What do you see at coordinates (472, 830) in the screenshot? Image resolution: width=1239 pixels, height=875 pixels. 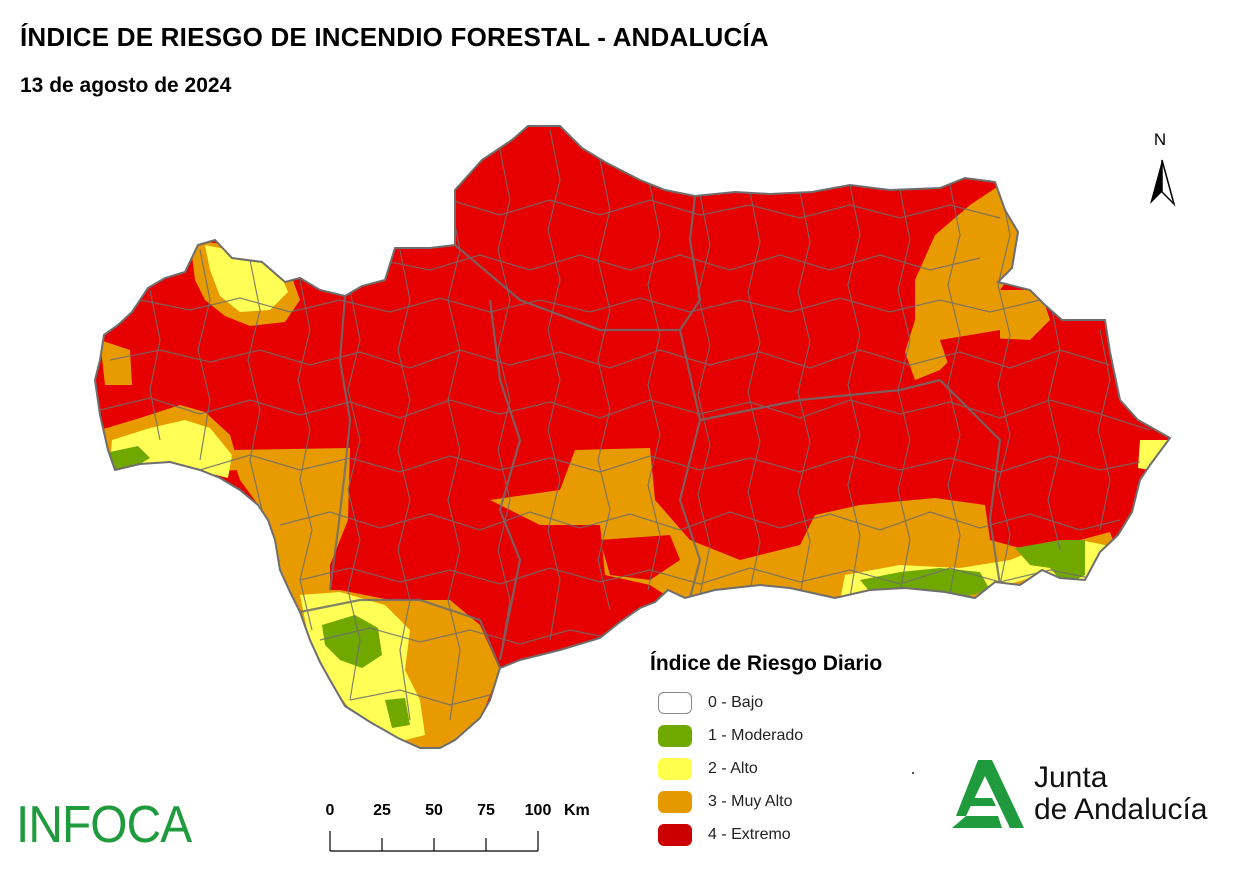 I see `scale-bar: 0 25 50 75 100 Km` at bounding box center [472, 830].